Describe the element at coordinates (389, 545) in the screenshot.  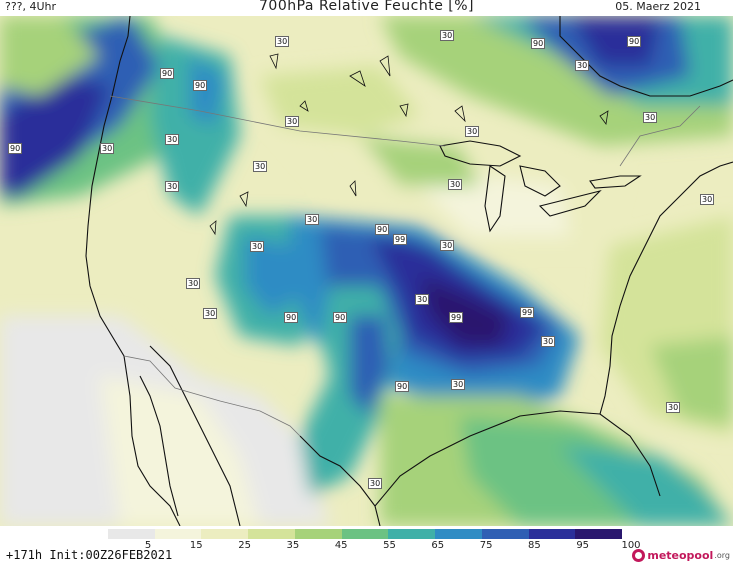
I see `color-scale-tick-label: 55` at that location.